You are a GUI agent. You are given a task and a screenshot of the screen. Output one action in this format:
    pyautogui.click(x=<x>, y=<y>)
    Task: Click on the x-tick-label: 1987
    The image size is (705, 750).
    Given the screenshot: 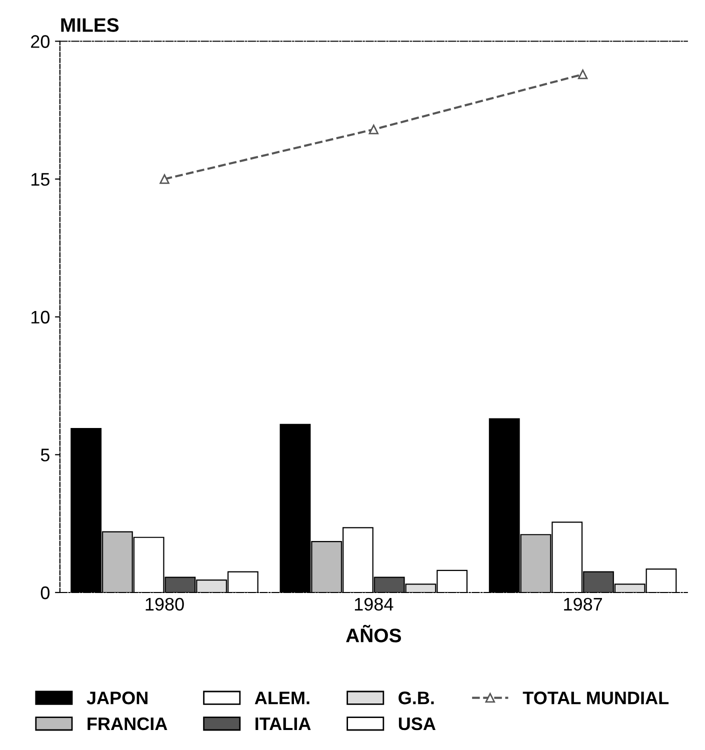 What is the action you would take?
    pyautogui.click(x=583, y=604)
    